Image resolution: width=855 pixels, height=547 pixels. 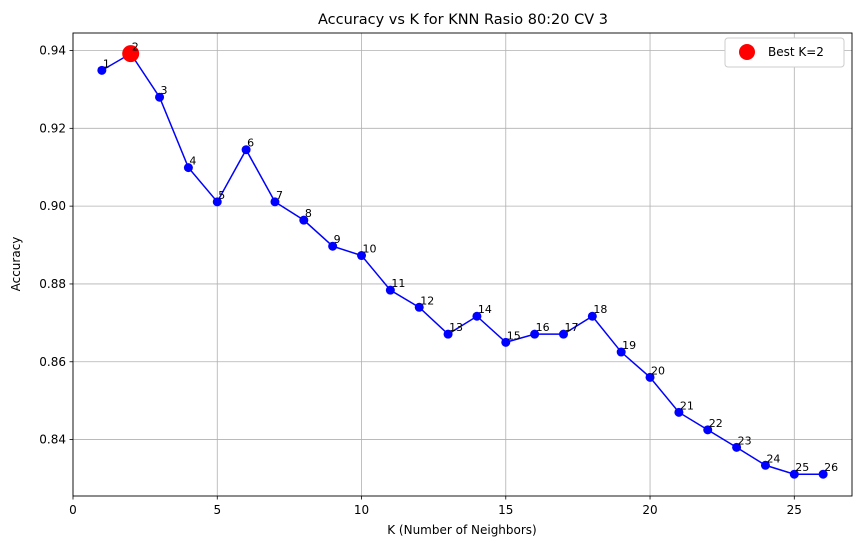 I want to click on data-point-label: 1, so click(x=106, y=63).